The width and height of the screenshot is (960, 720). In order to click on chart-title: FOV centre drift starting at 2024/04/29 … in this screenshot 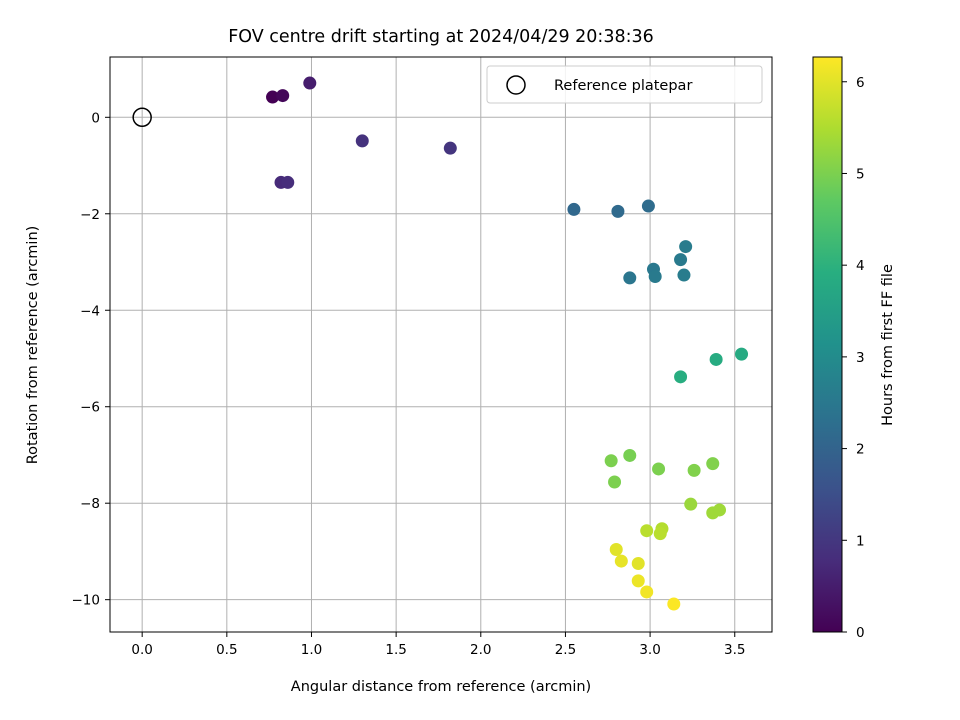, I will do `click(441, 37)`.